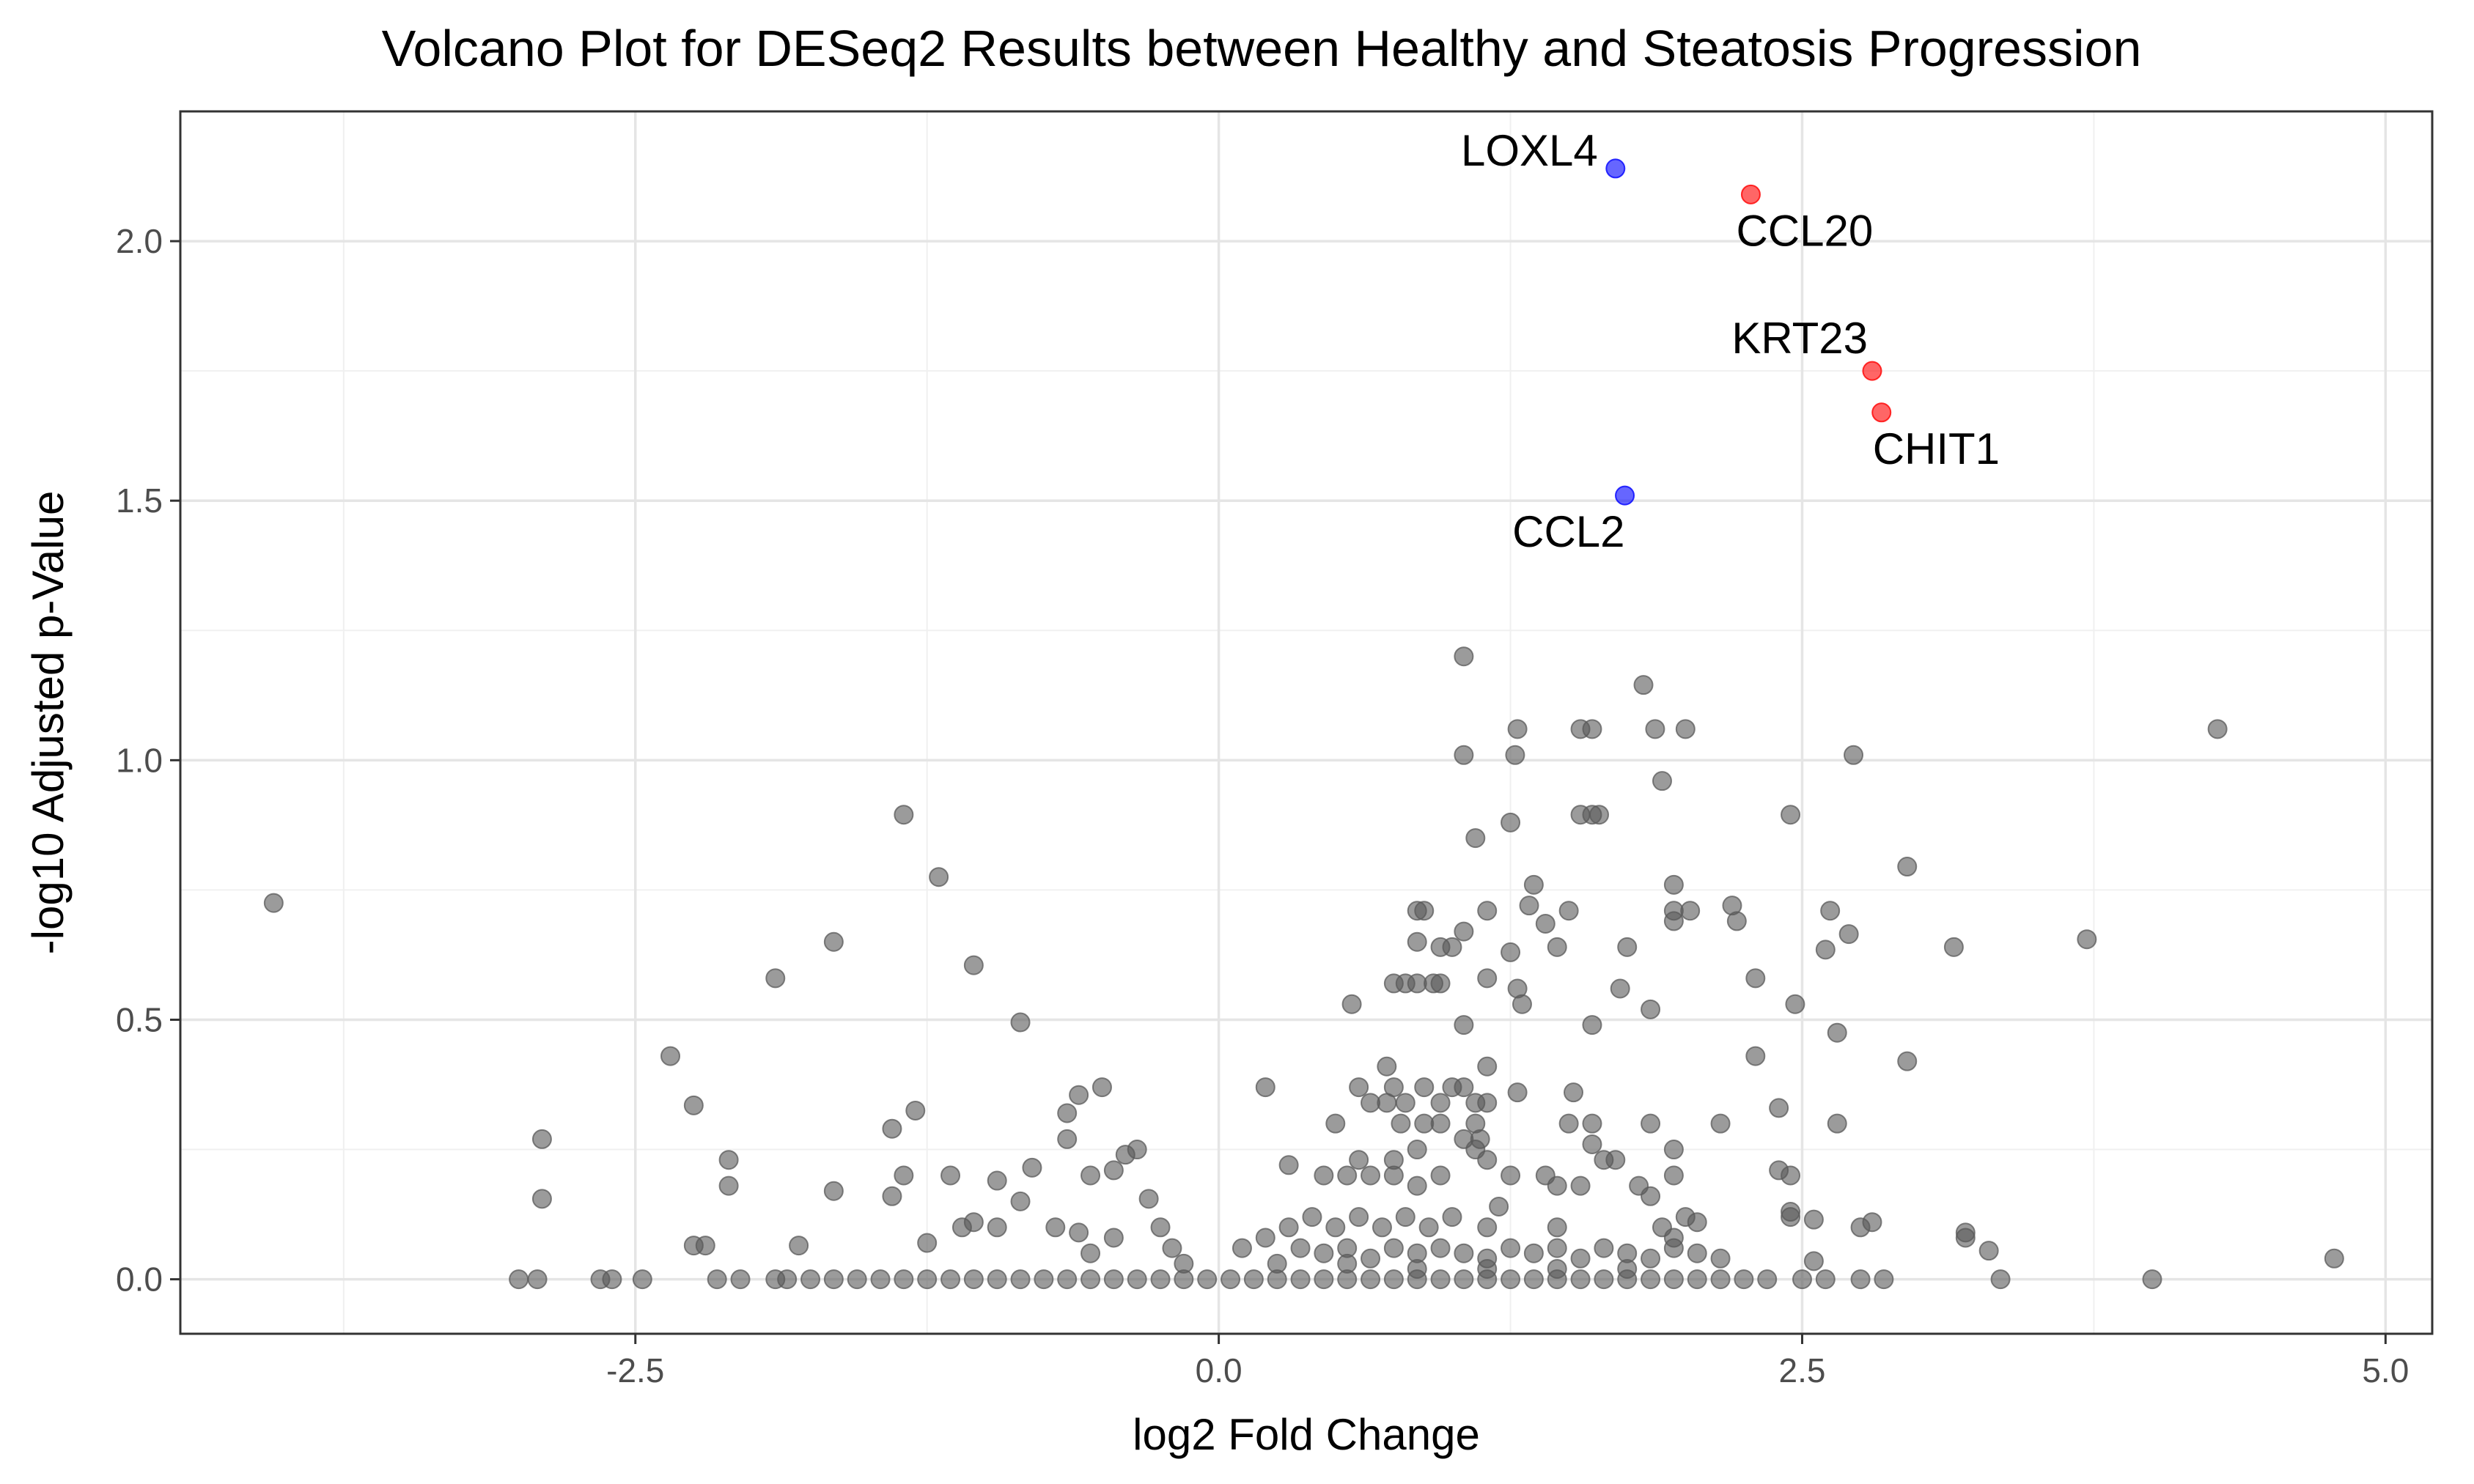 This screenshot has width=2474, height=1484. What do you see at coordinates (139, 241) in the screenshot?
I see `y-tick-label: 2.0` at bounding box center [139, 241].